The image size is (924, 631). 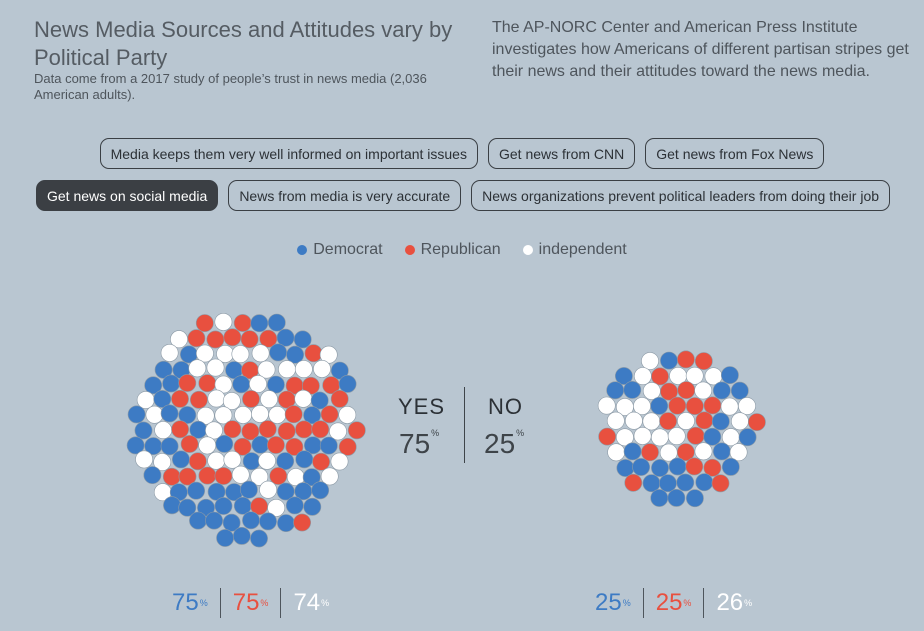 What do you see at coordinates (505, 406) in the screenshot?
I see `no-label: NO` at bounding box center [505, 406].